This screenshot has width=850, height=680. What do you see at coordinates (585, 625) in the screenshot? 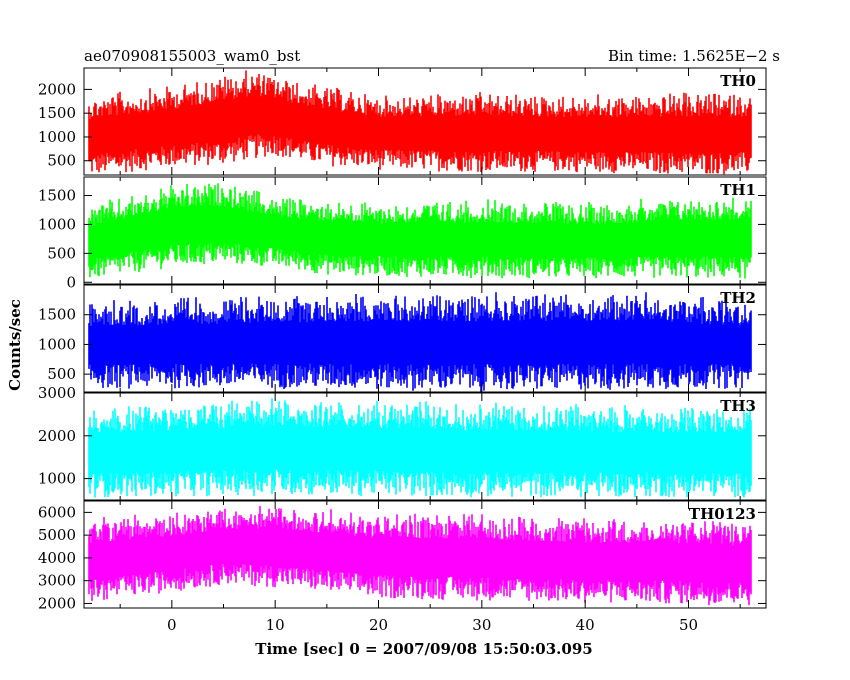
I see `x-tick-label: 40` at bounding box center [585, 625].